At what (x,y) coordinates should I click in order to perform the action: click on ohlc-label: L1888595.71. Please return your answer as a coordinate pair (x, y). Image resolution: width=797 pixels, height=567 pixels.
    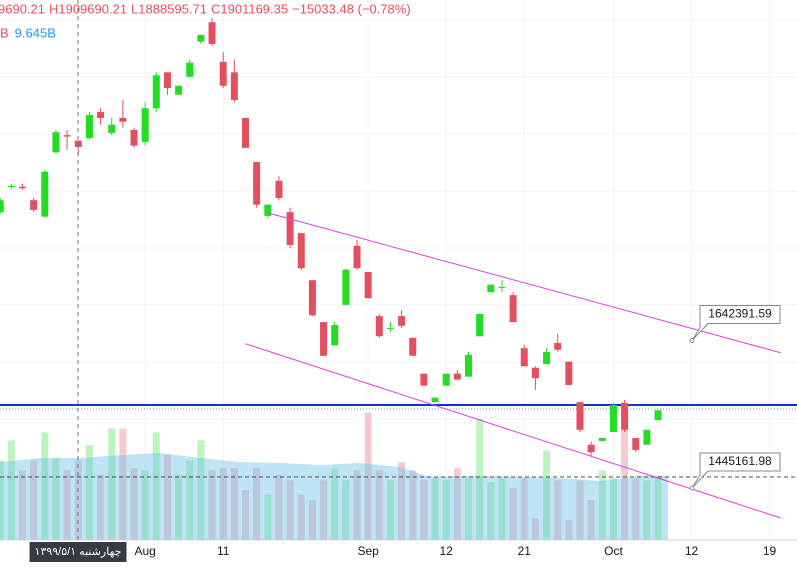
    Looking at the image, I should click on (169, 8).